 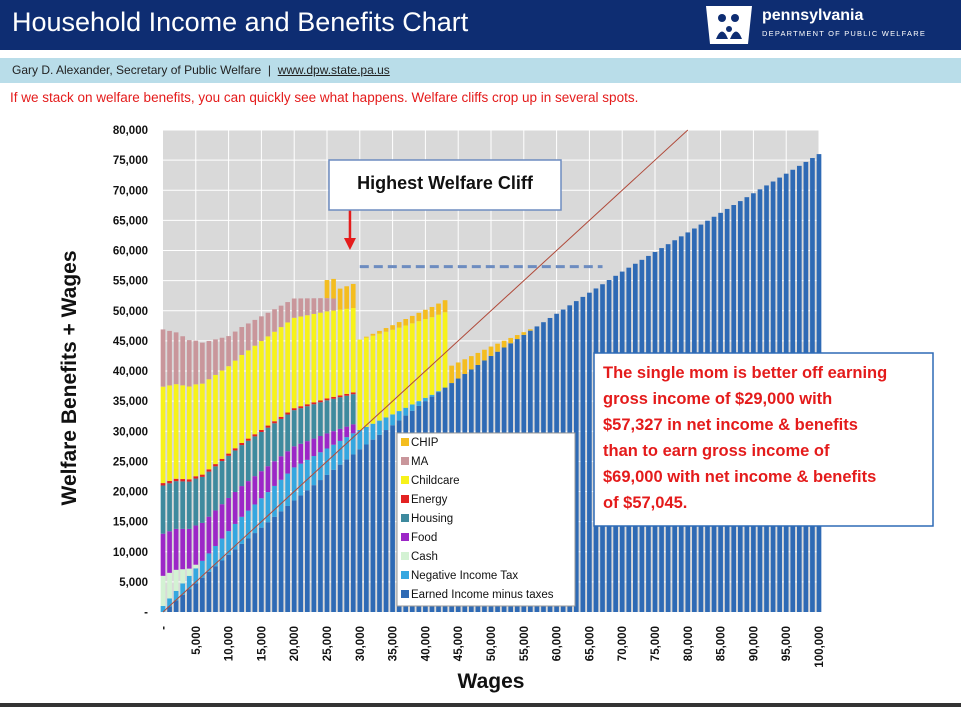 I want to click on bottom-border, so click(x=480, y=705).